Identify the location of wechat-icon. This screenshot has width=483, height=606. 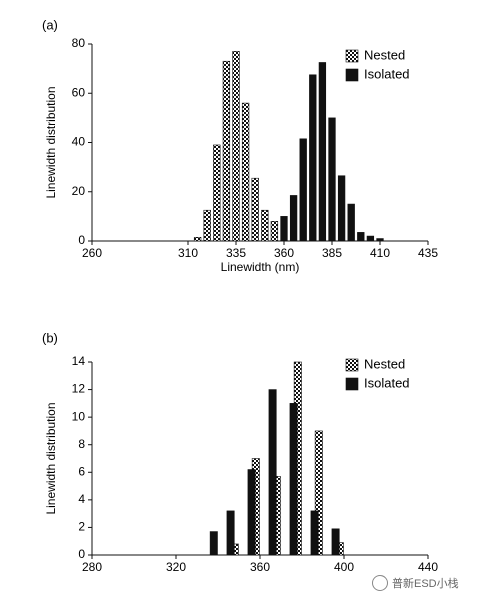
(380, 583).